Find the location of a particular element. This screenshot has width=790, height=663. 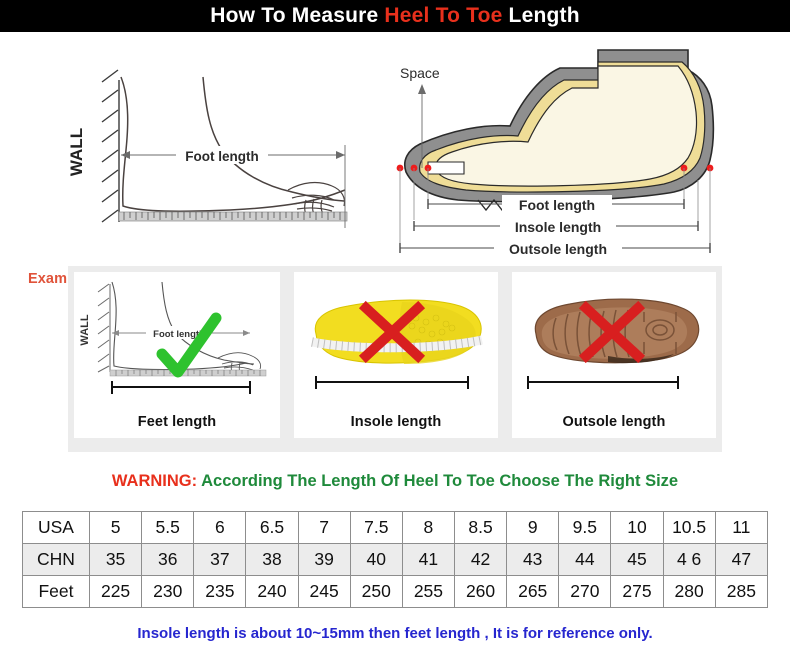

table-cell: 275 is located at coordinates (637, 591).